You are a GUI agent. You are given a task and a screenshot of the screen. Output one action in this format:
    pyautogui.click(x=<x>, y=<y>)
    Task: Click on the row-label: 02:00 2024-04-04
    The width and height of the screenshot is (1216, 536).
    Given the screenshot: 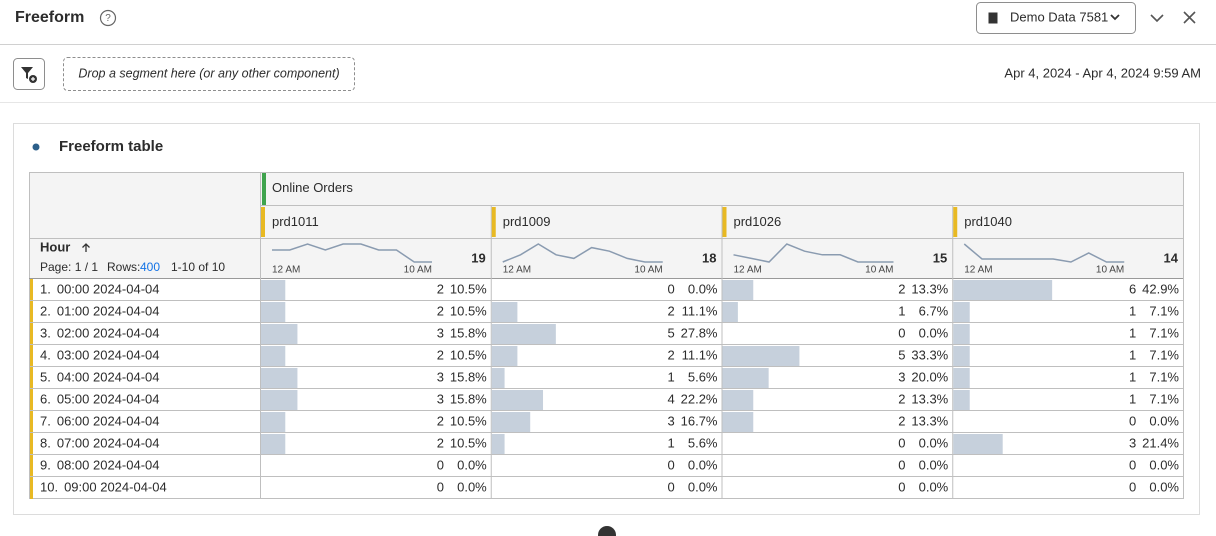 What is the action you would take?
    pyautogui.click(x=108, y=332)
    